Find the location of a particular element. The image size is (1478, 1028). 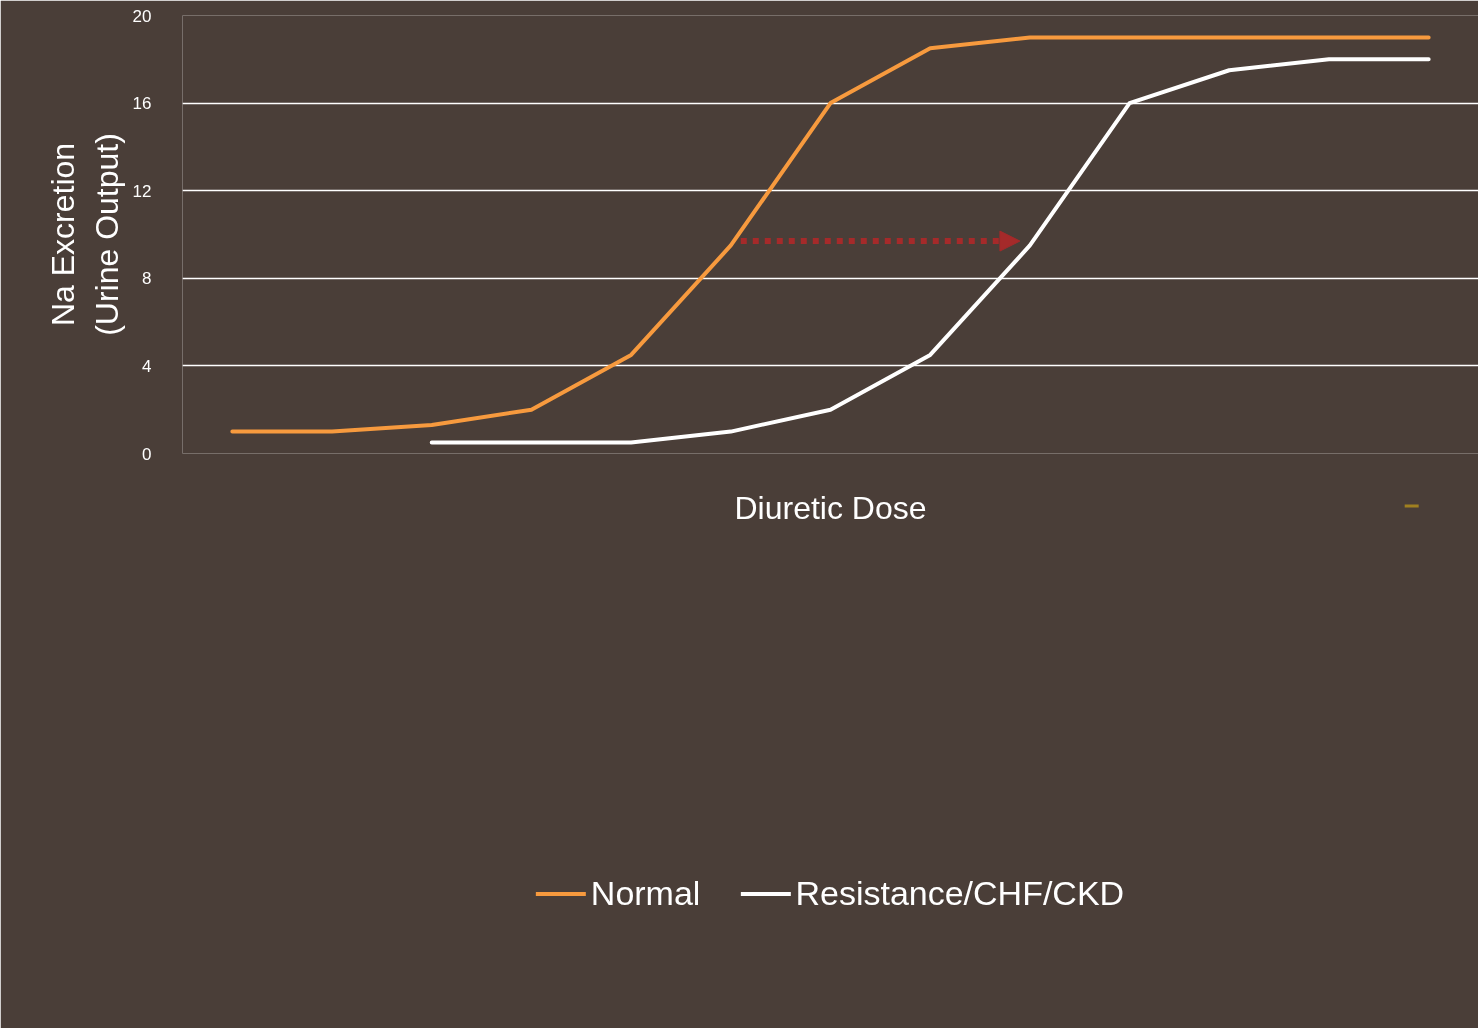

y-tick-label: 8 is located at coordinates (147, 279).